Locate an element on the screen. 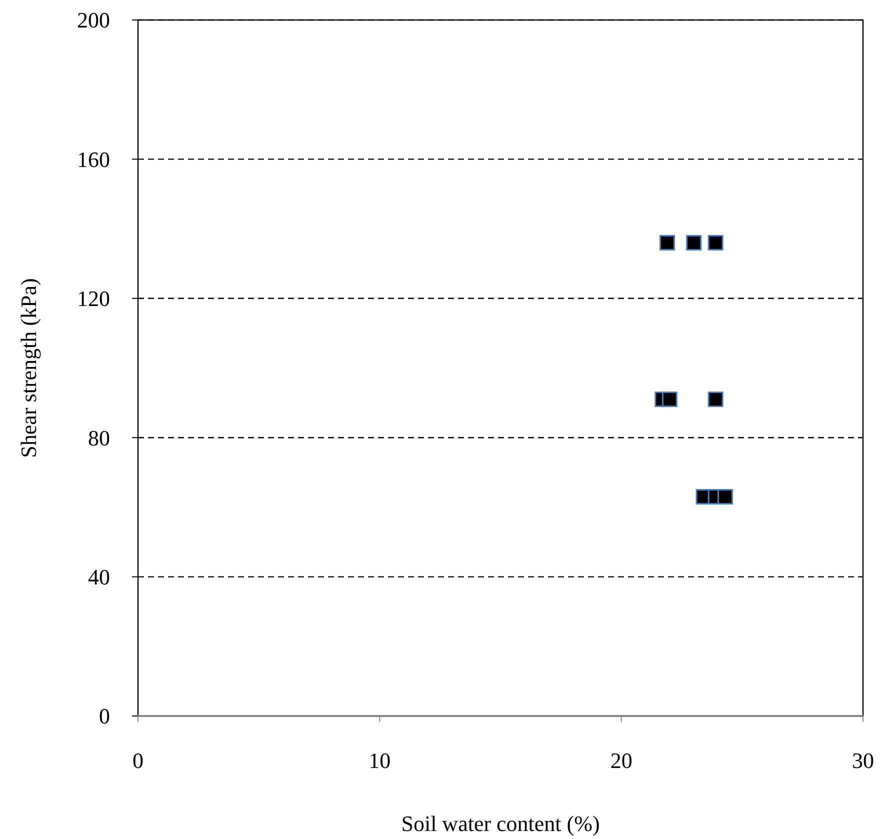 The width and height of the screenshot is (885, 839). y-tick-label: 200 is located at coordinates (93, 20).